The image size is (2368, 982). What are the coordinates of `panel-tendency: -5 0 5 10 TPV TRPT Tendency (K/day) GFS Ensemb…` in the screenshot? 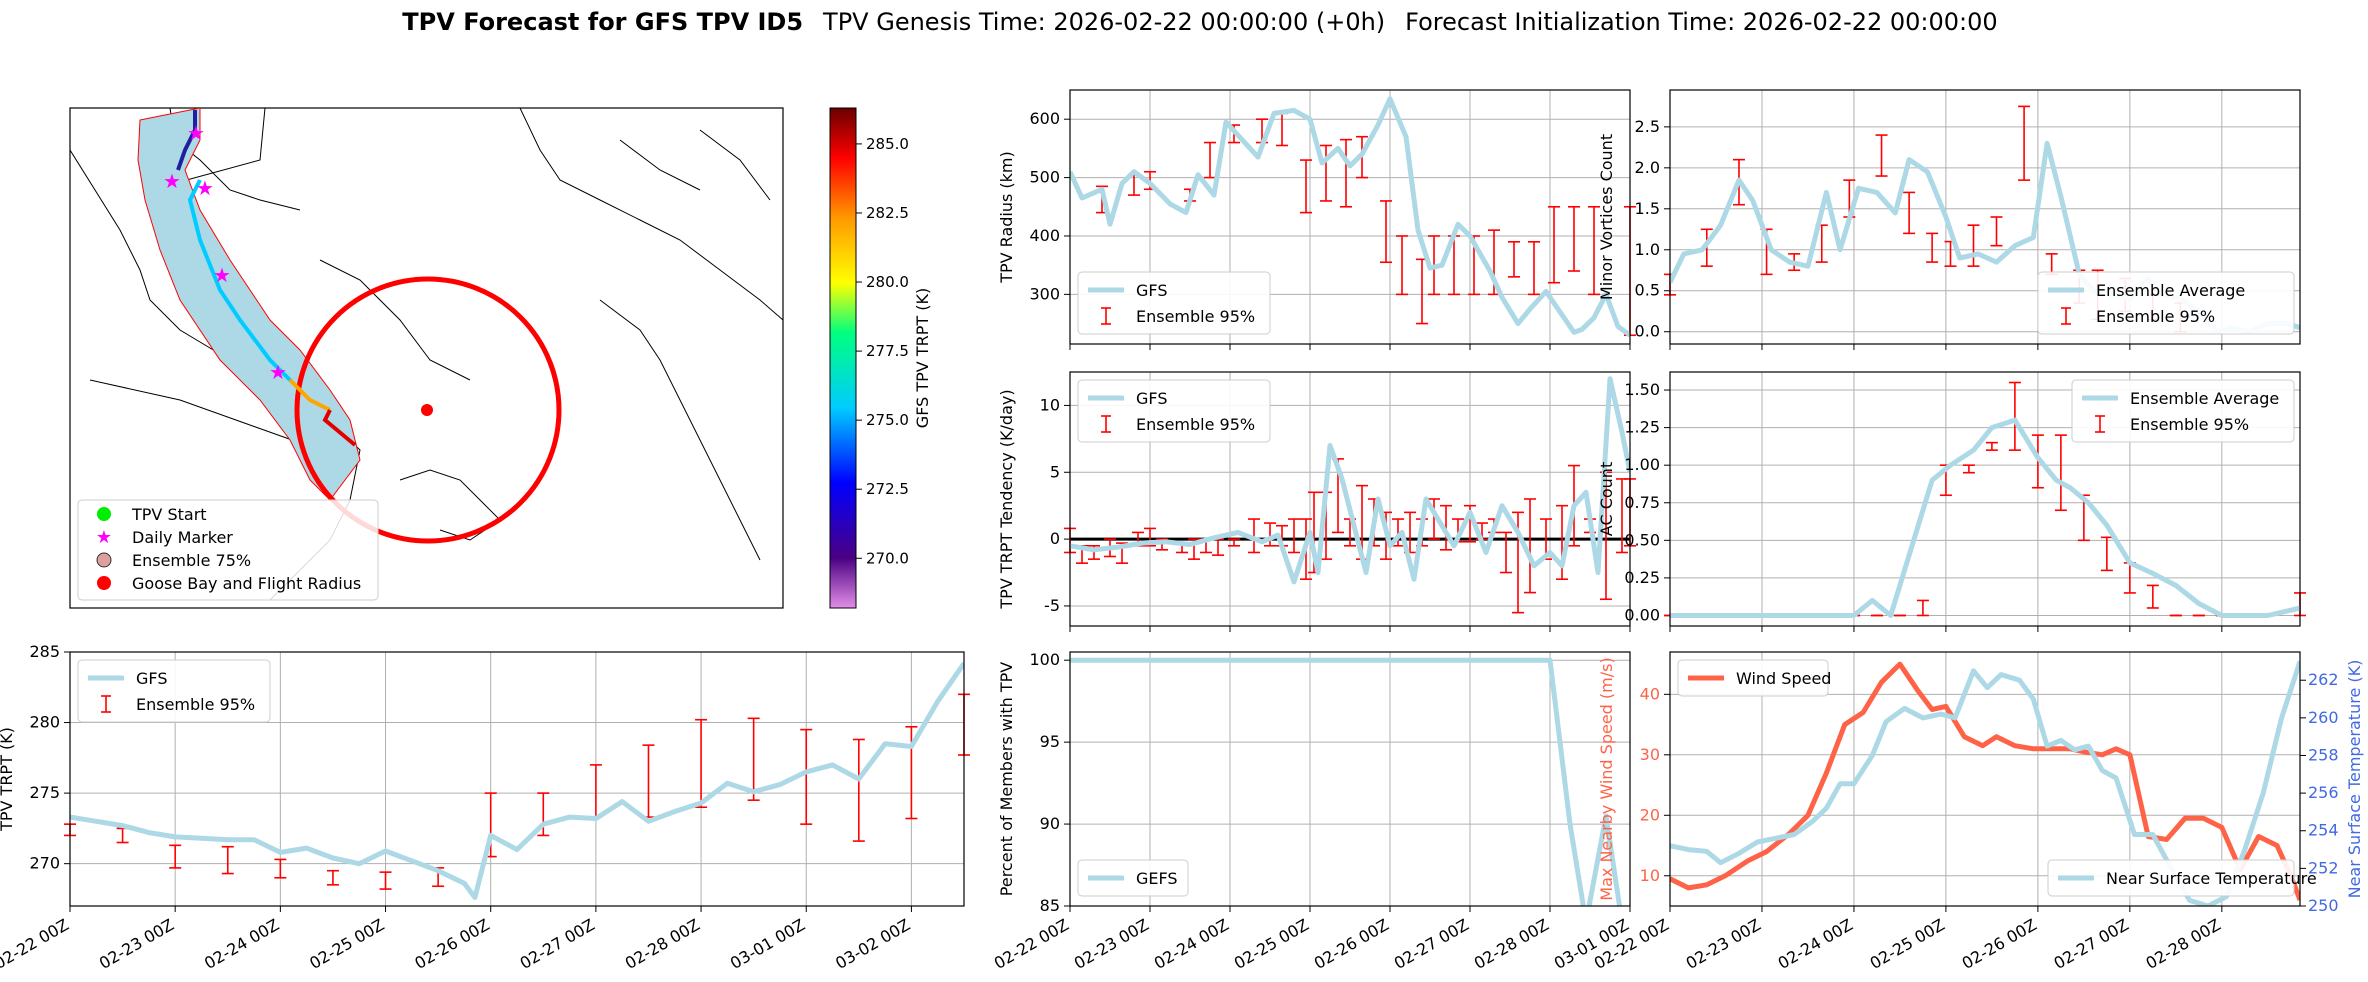 It's located at (1316, 501).